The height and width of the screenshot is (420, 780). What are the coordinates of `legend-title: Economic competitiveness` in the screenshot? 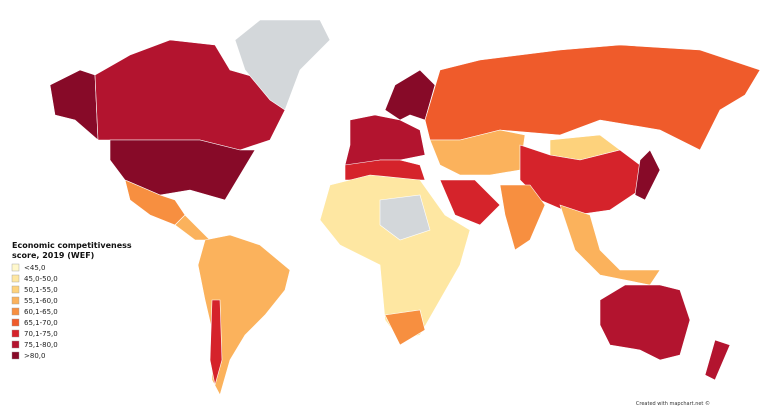 It's located at (72, 245).